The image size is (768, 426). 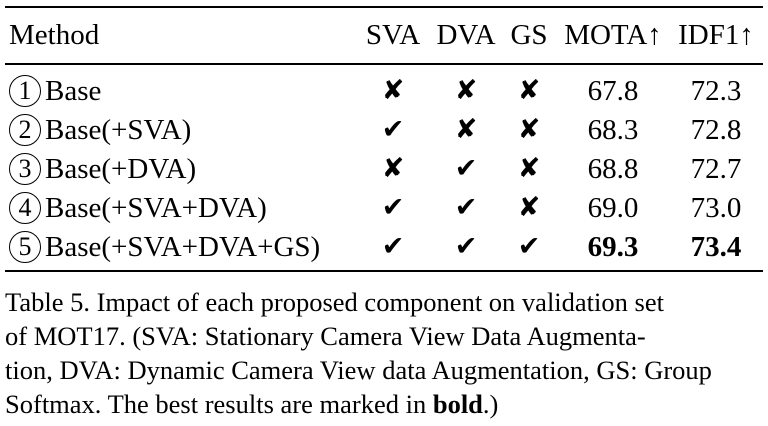 I want to click on table-header-rule, so click(x=384, y=64).